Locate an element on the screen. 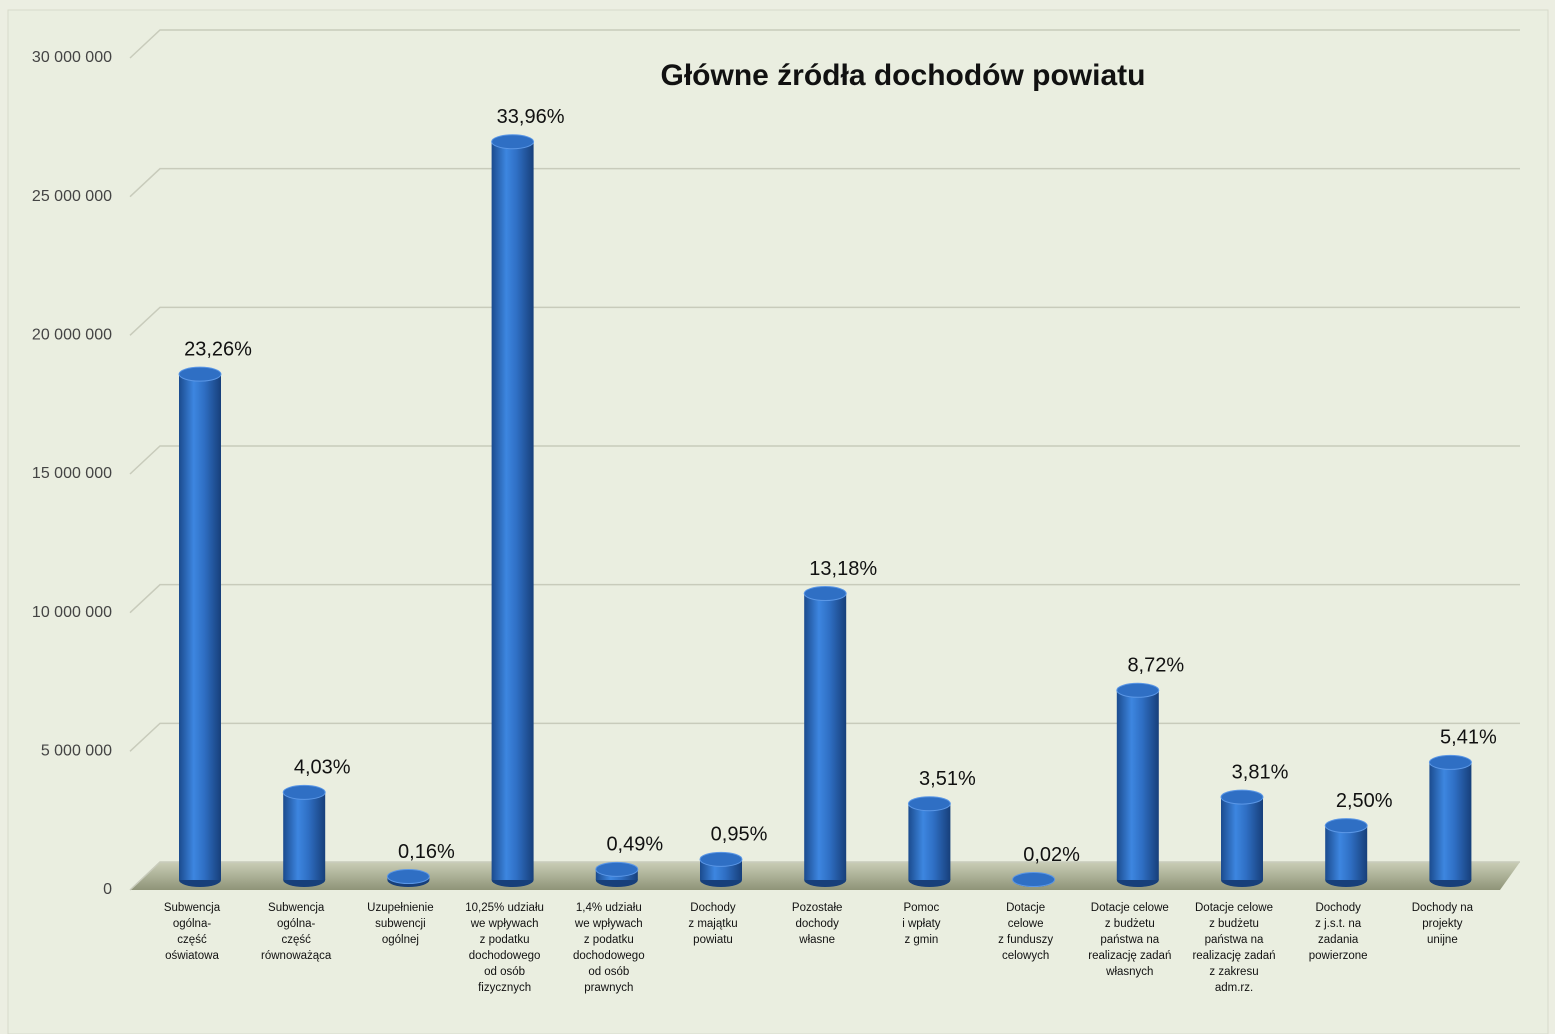  data-label: 0,02% is located at coordinates (1051, 855).